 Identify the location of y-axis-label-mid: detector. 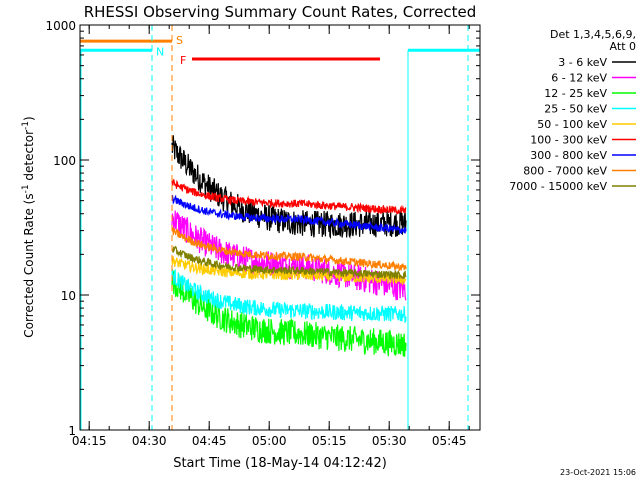
(29, 157).